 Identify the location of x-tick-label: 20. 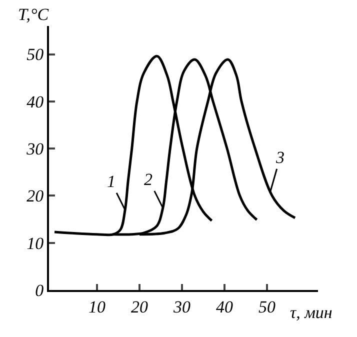
(140, 306).